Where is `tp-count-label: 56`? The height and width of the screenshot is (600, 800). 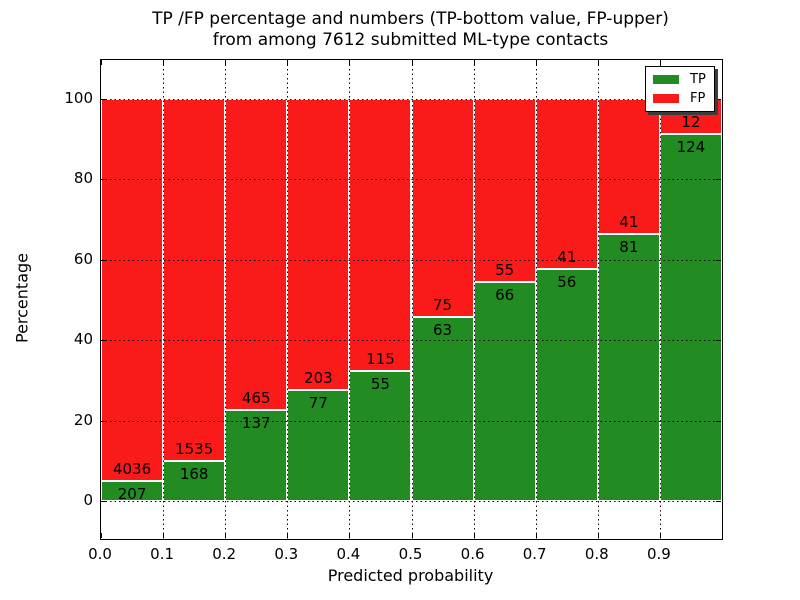
tp-count-label: 56 is located at coordinates (567, 281).